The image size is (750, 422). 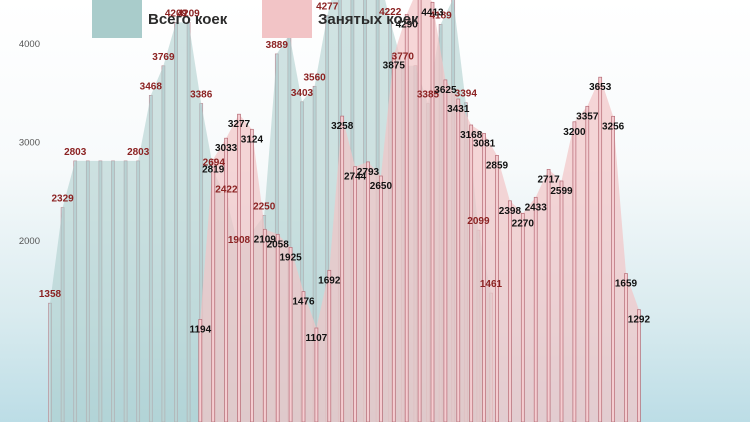 What do you see at coordinates (201, 95) in the screenshot?
I see `data-label-total: 3386` at bounding box center [201, 95].